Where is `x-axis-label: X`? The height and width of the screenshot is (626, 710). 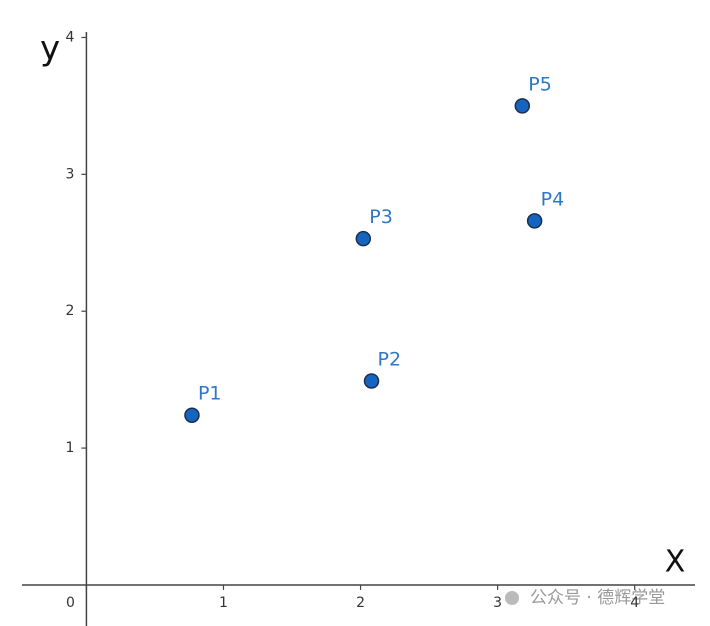
x-axis-label: X is located at coordinates (675, 561).